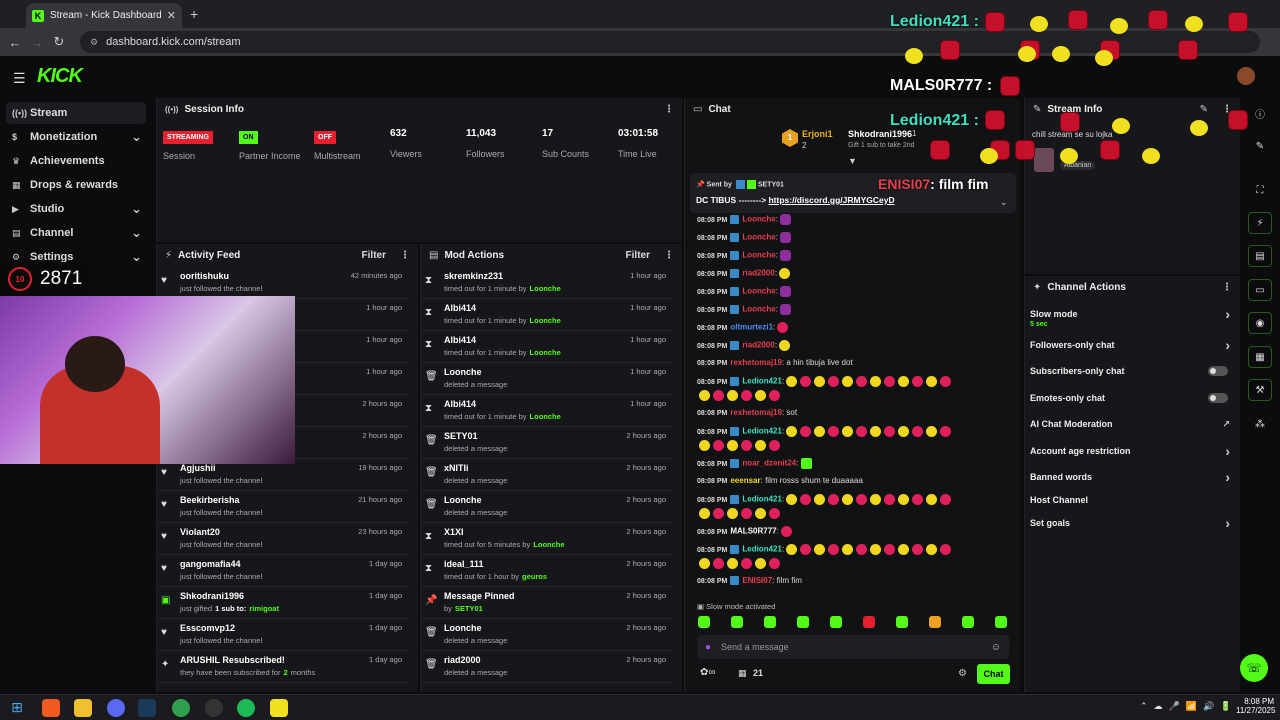  Describe the element at coordinates (770, 185) in the screenshot. I see `pinned-sender: SETY01` at that location.